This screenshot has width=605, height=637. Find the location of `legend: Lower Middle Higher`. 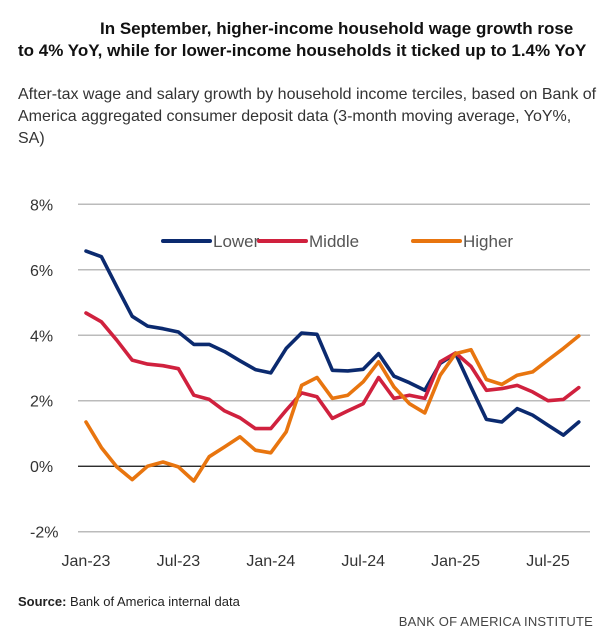

legend: Lower Middle Higher is located at coordinates (337, 241).